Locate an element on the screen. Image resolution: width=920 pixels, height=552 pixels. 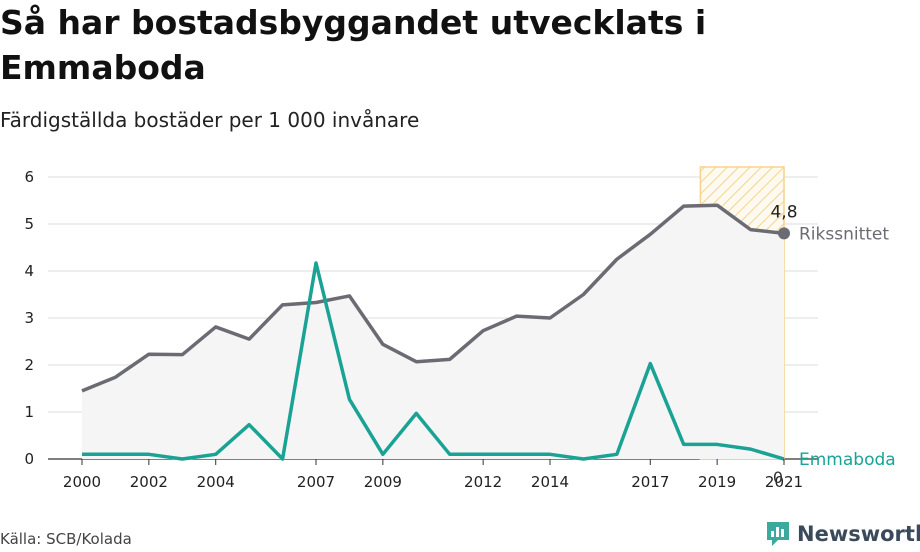
series-label-emmaboda: Emmaboda is located at coordinates (847, 460).